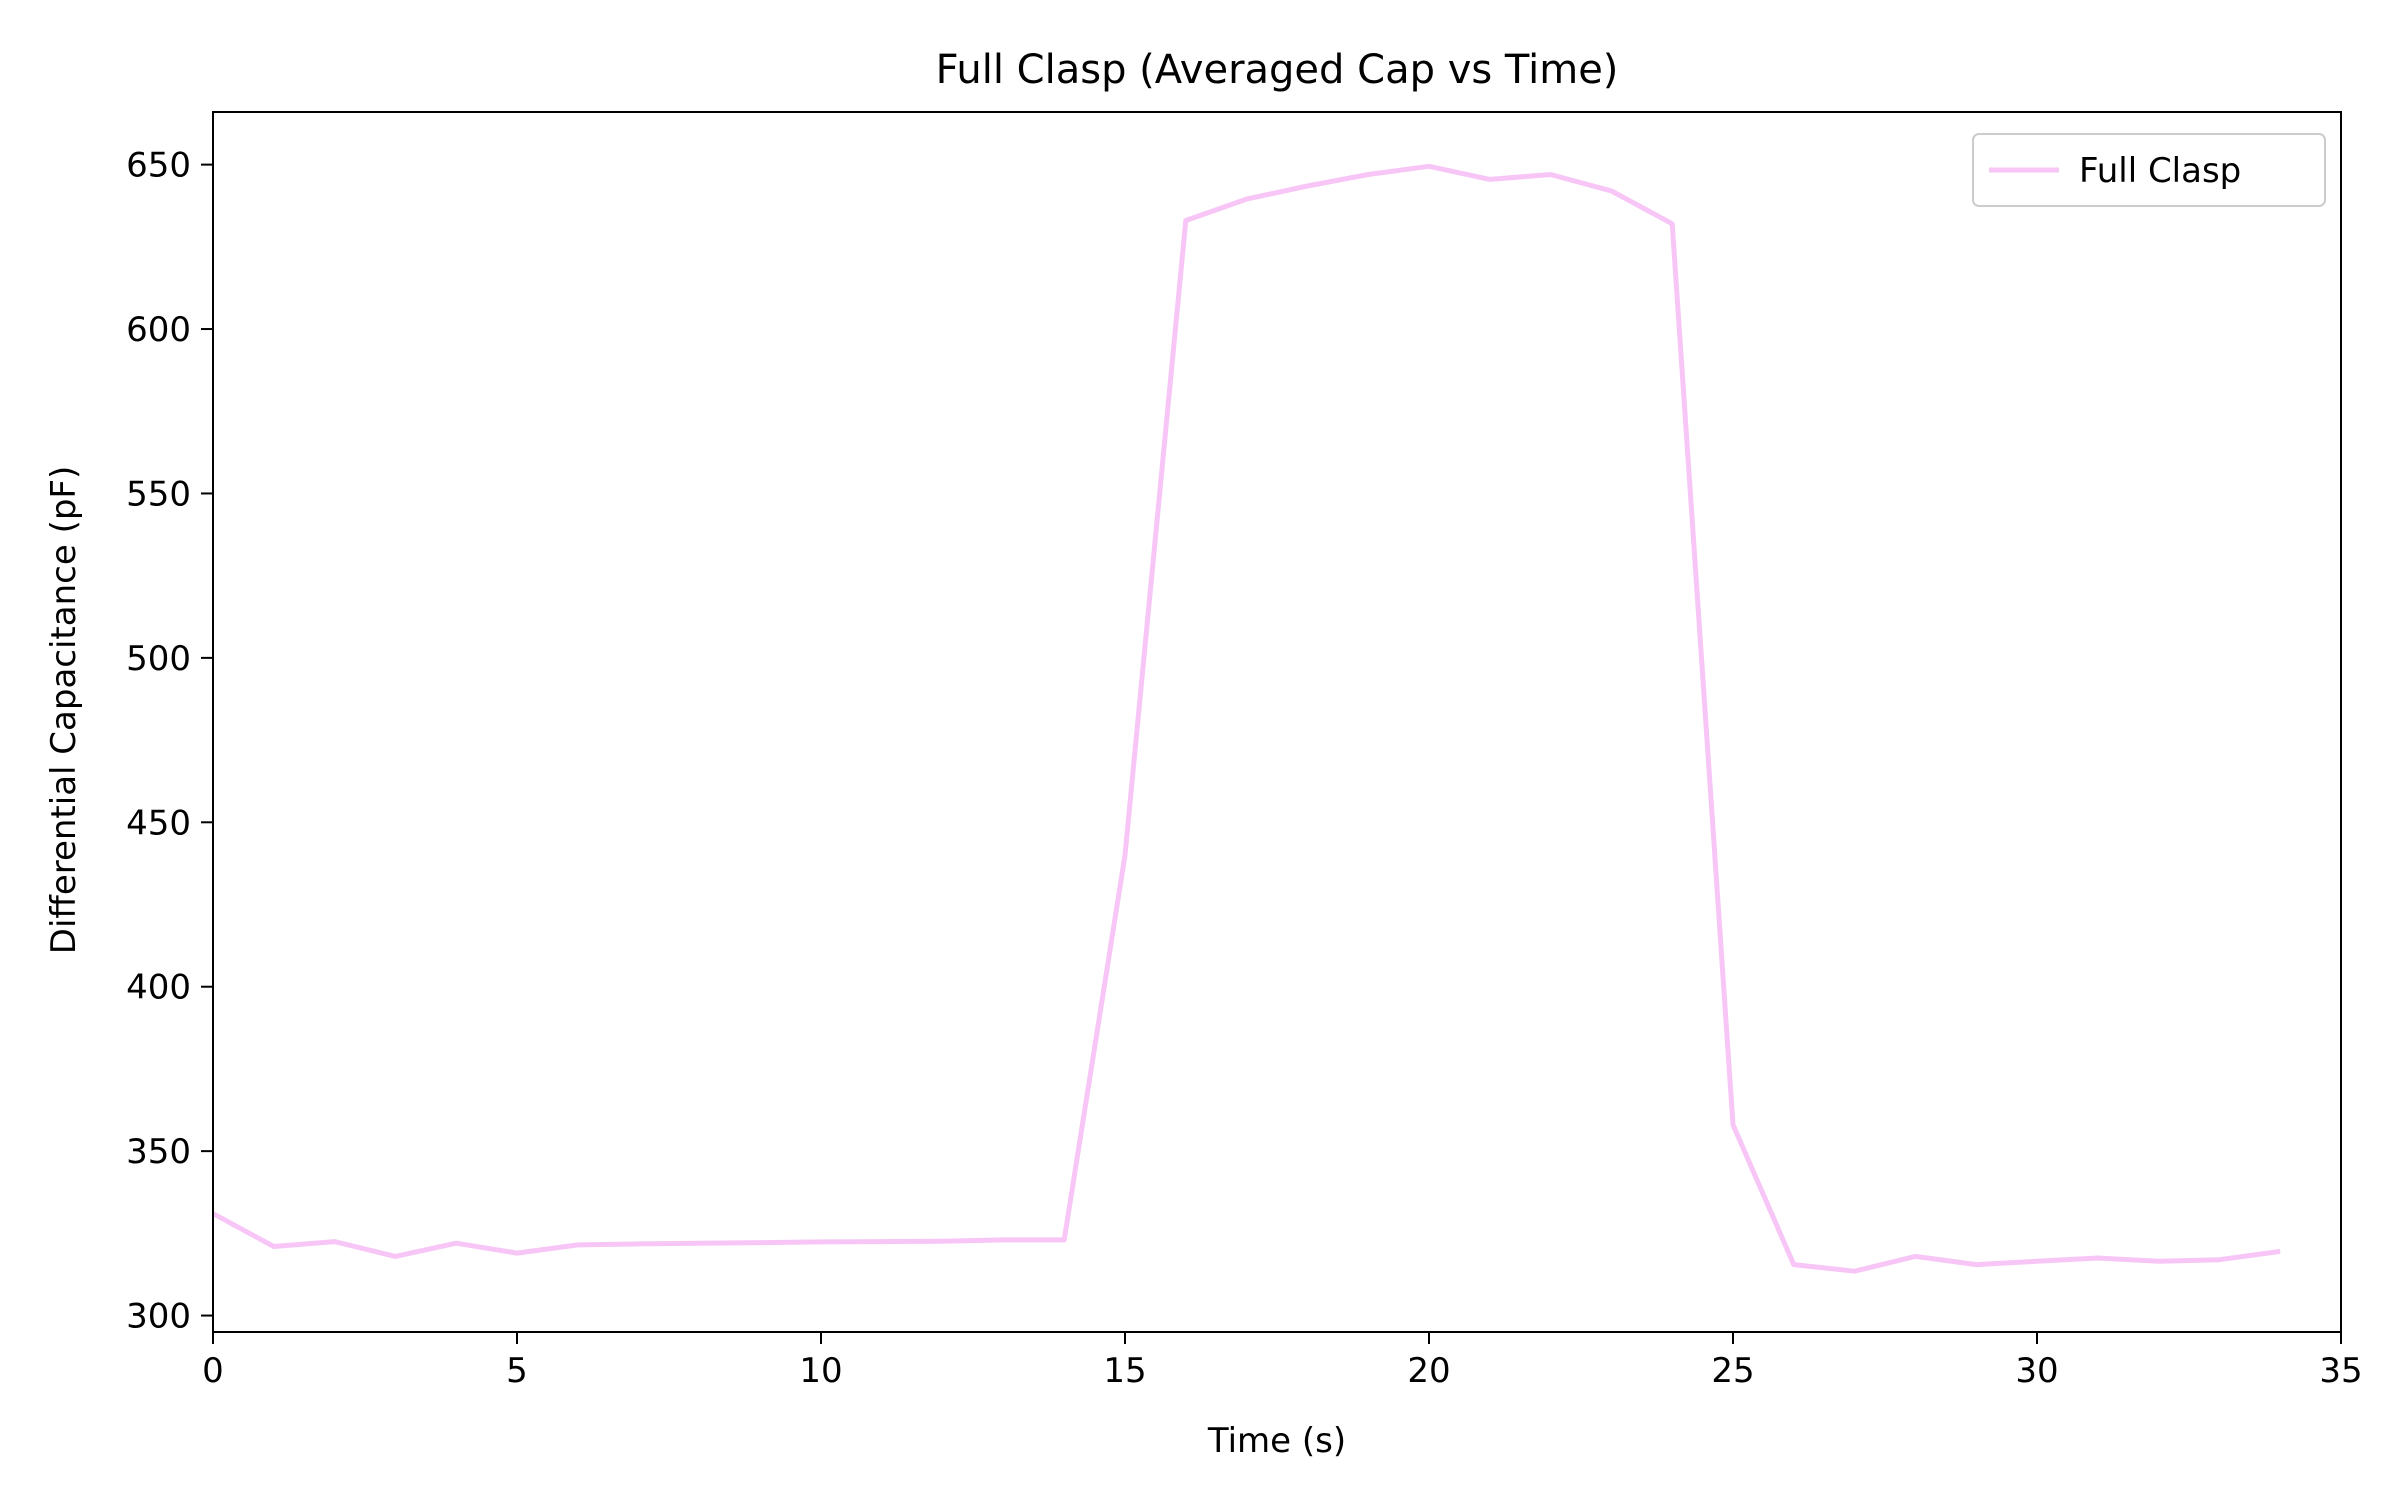 This screenshot has height=1500, width=2400. What do you see at coordinates (213, 1371) in the screenshot?
I see `x-tick-label: 0` at bounding box center [213, 1371].